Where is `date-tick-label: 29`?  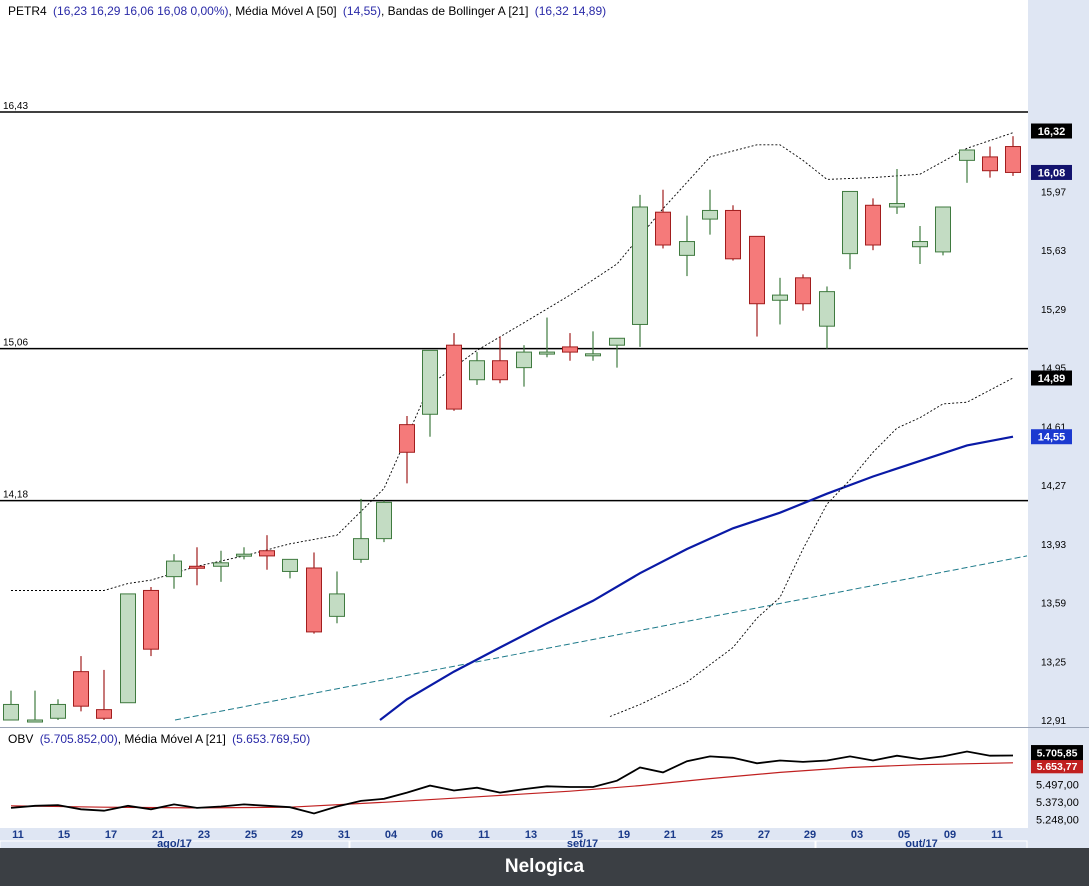
date-tick-label: 29 is located at coordinates (810, 835).